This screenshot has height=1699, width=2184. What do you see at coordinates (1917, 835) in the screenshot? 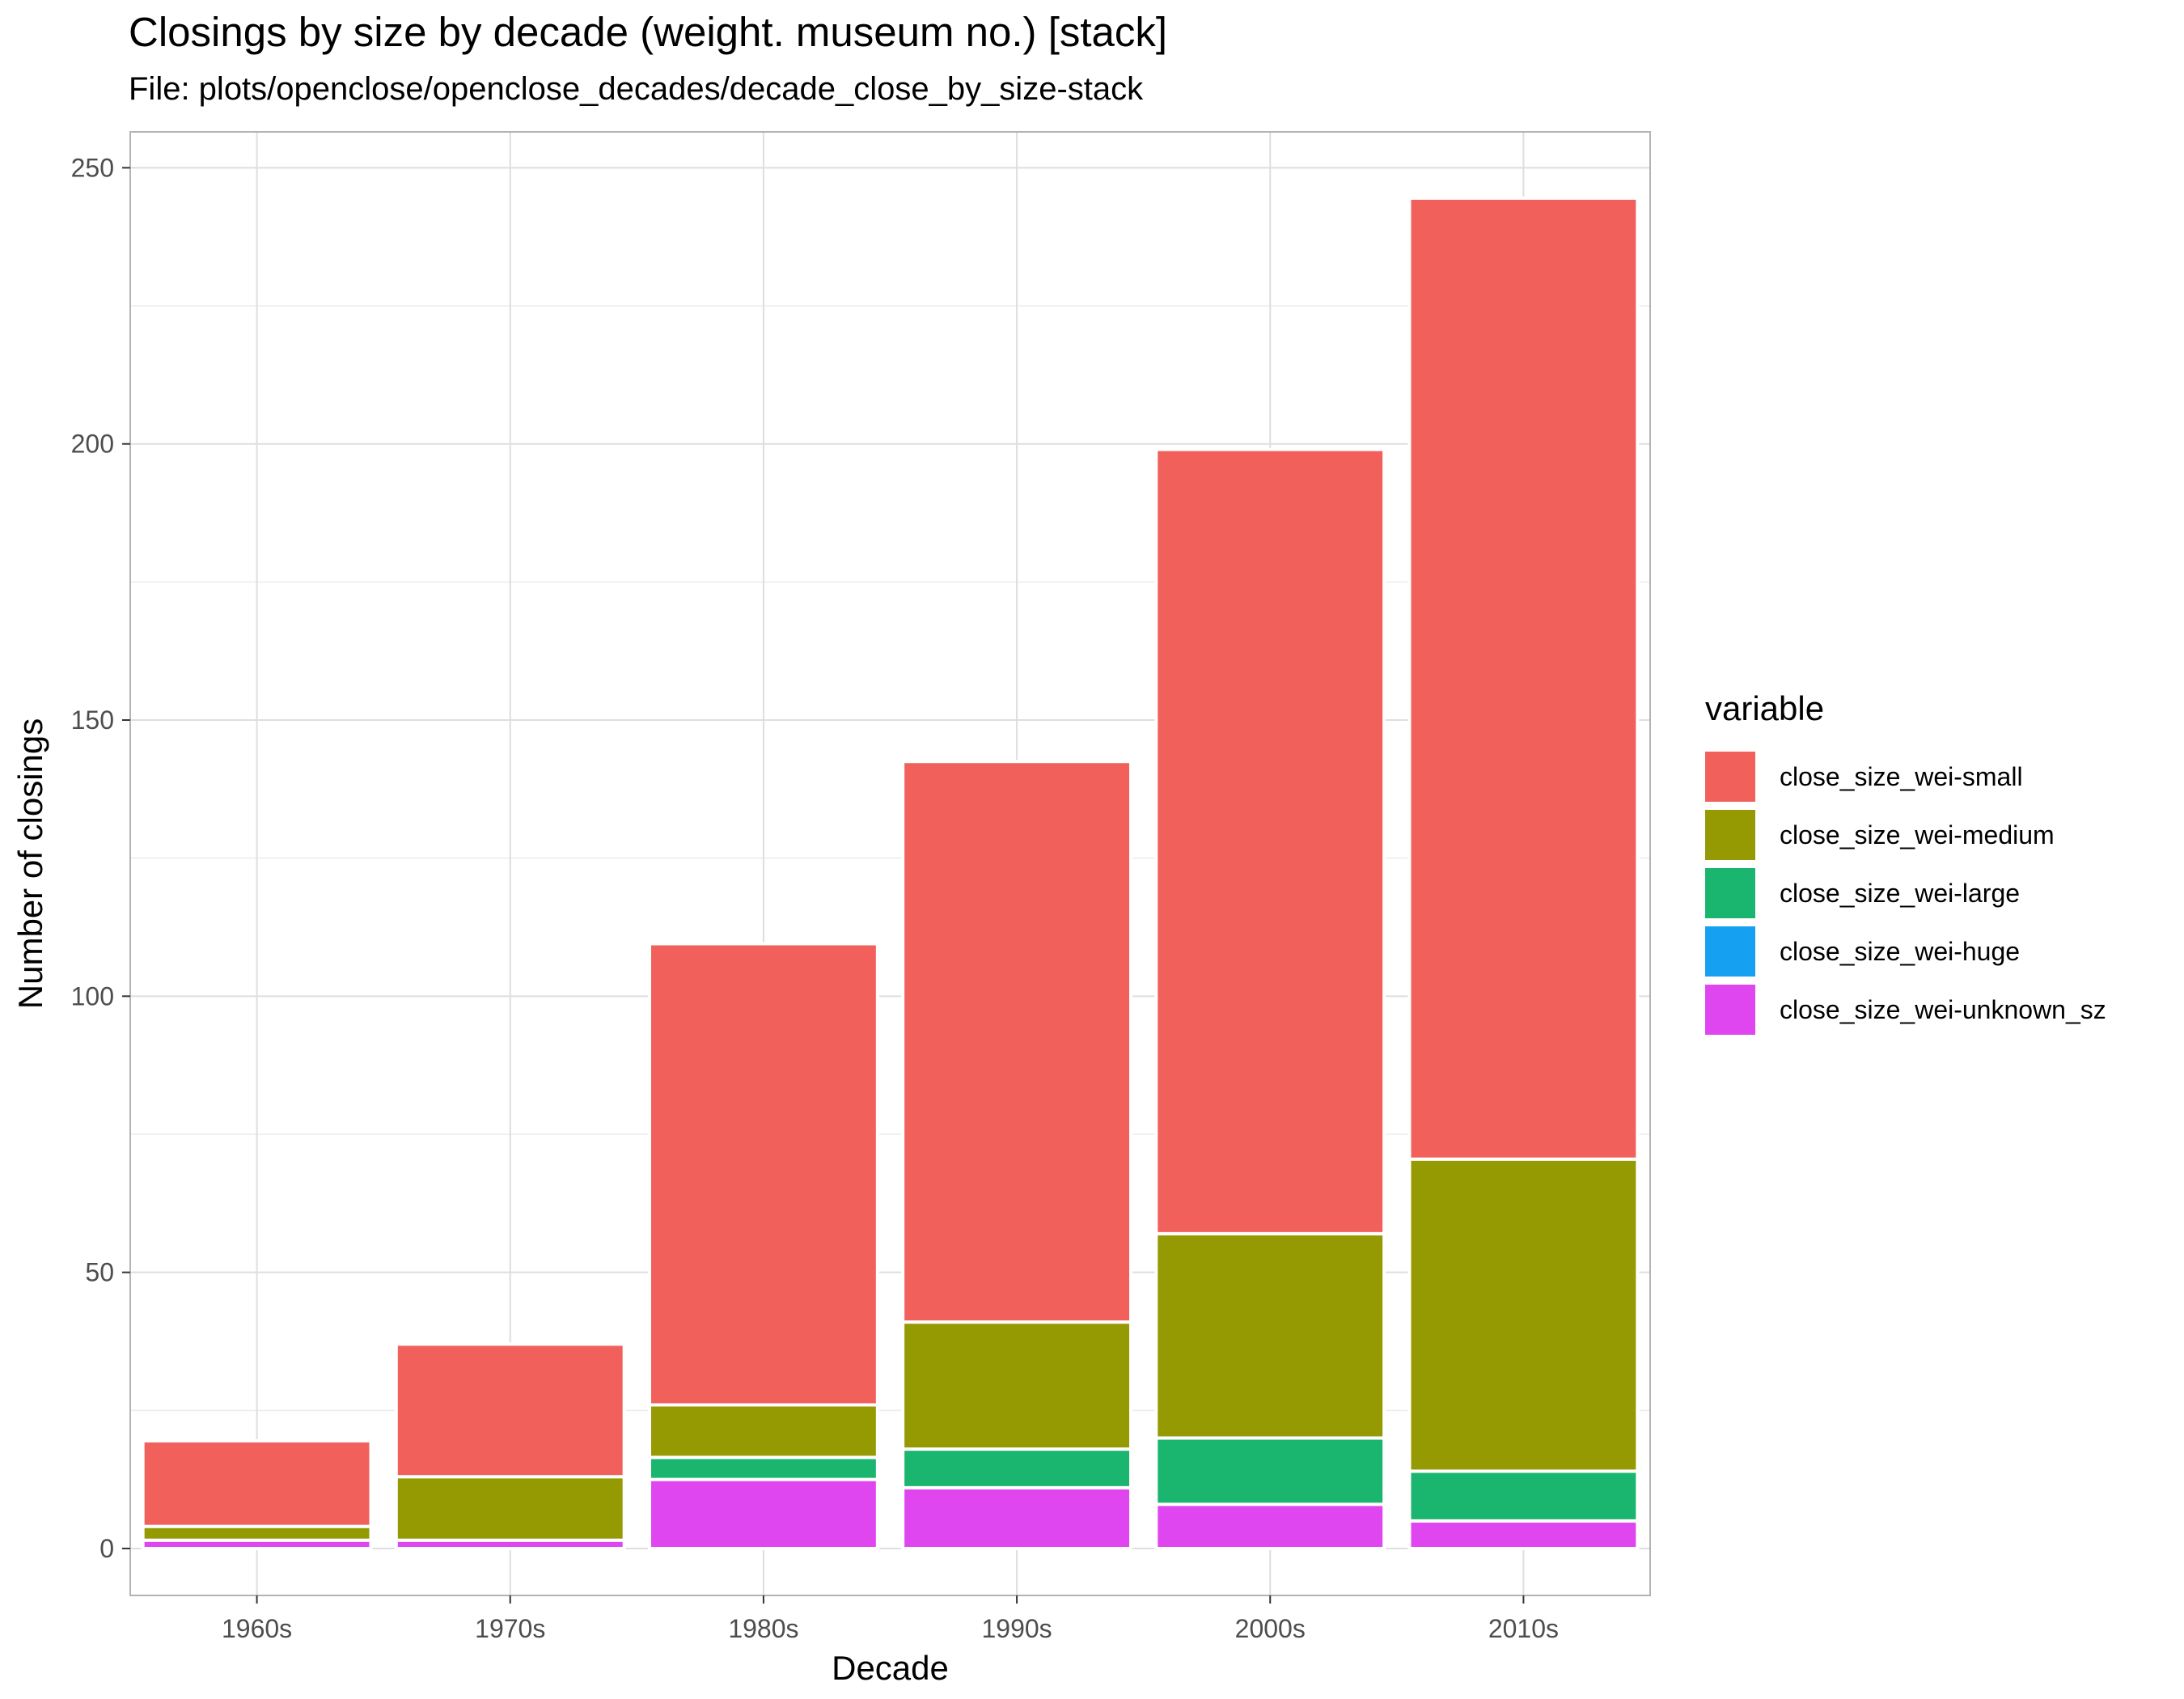
I see `legend-label: close_size_wei-medium` at bounding box center [1917, 835].